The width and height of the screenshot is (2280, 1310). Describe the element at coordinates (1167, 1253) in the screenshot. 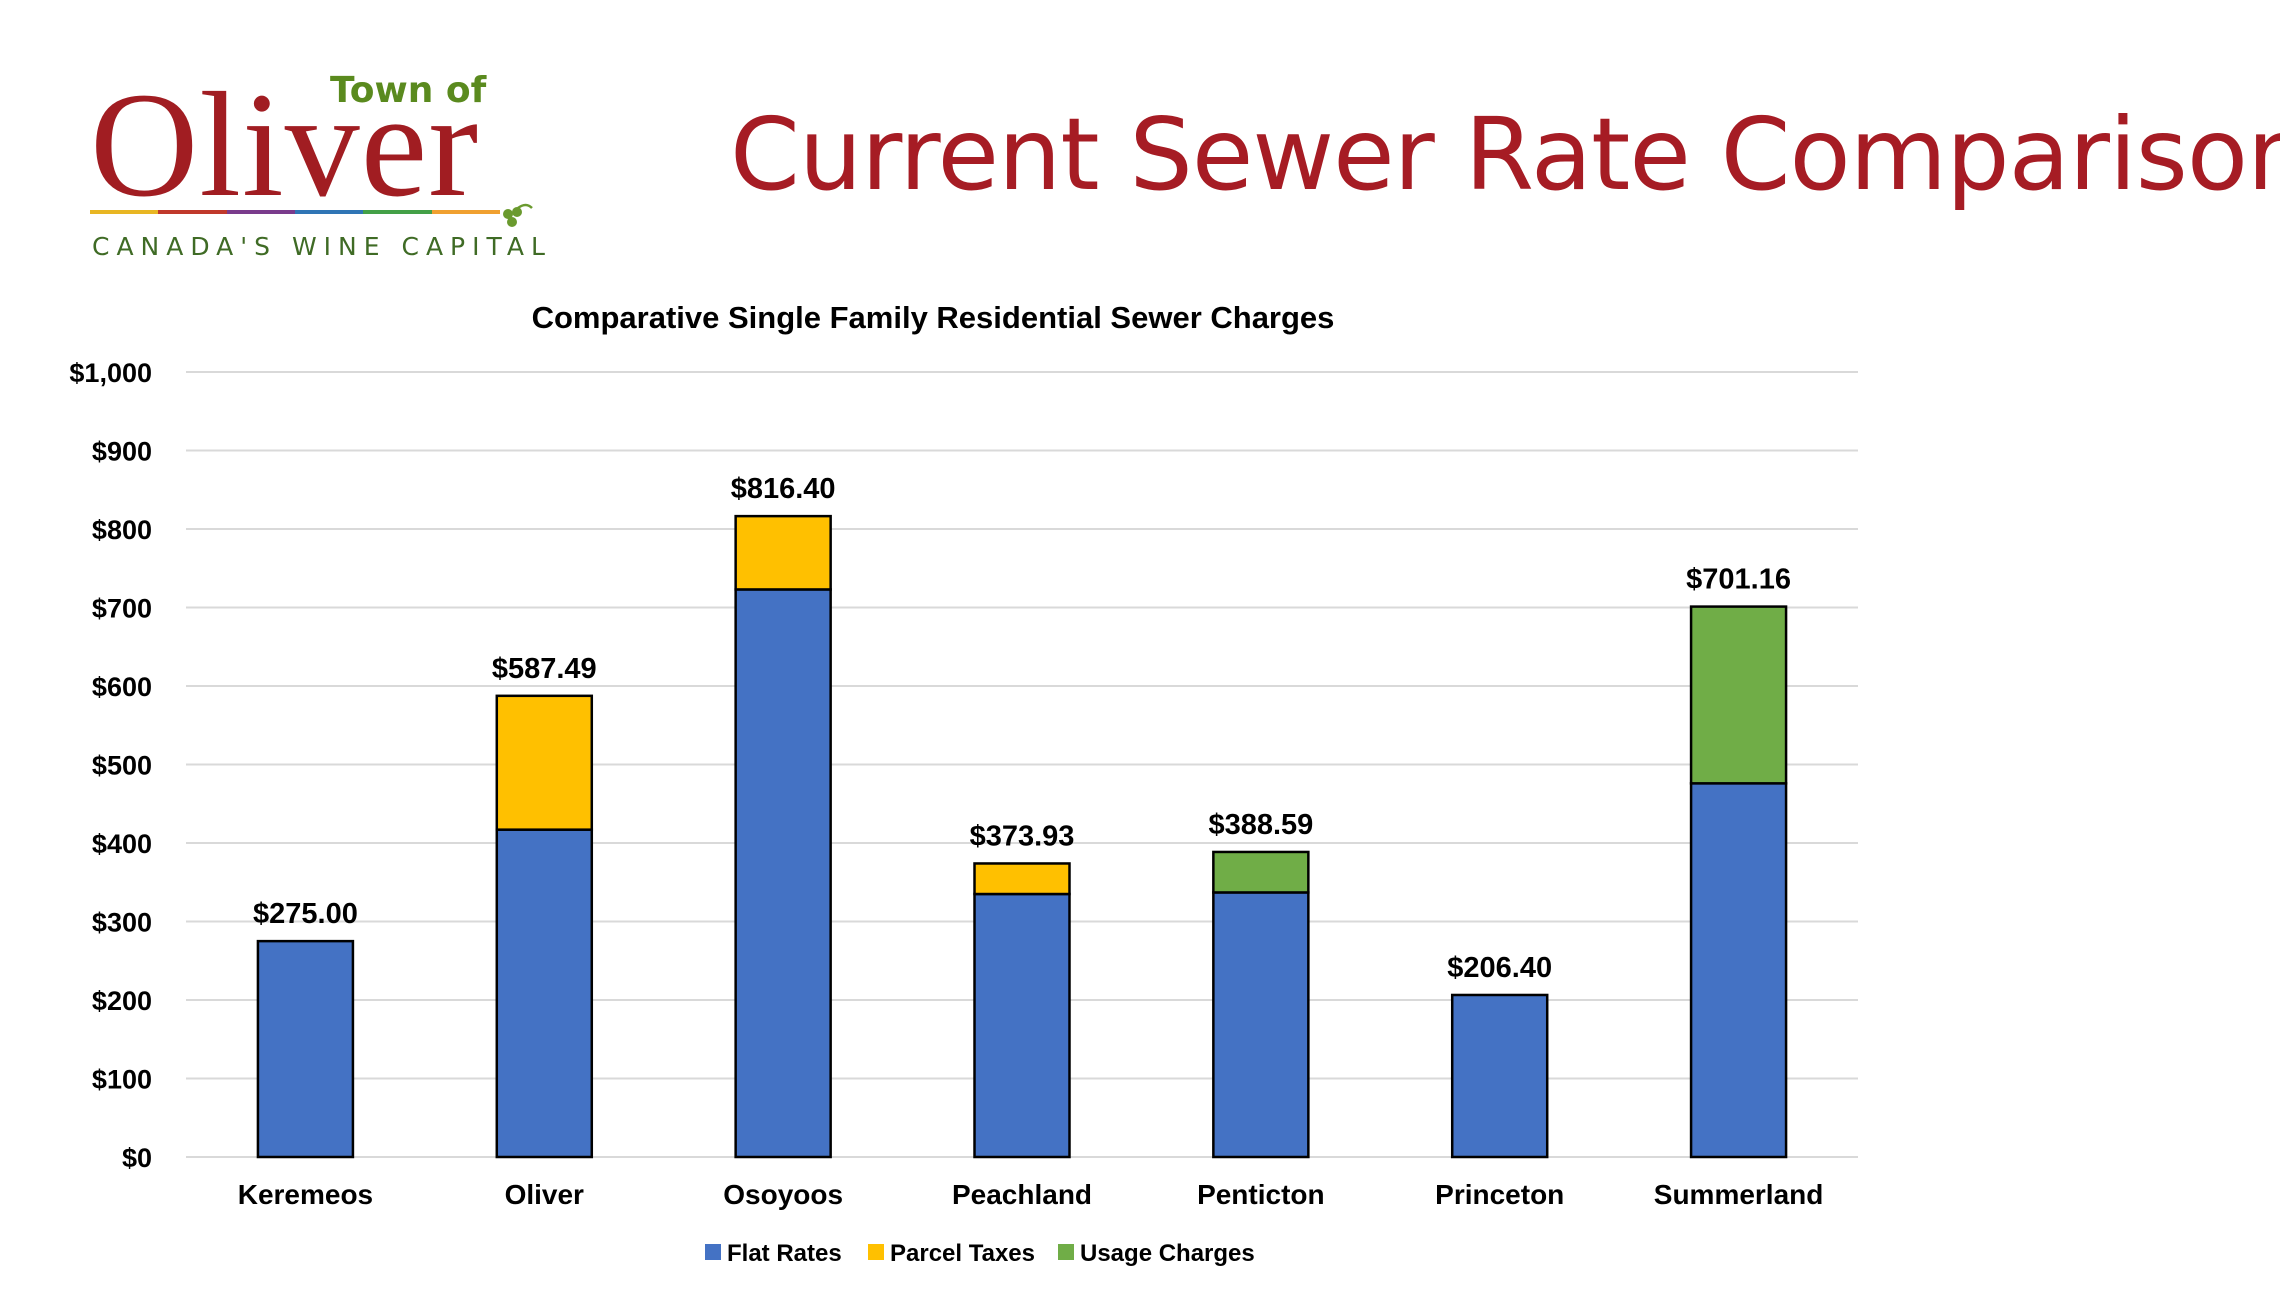

I see `legend-label: Usage Charges` at that location.